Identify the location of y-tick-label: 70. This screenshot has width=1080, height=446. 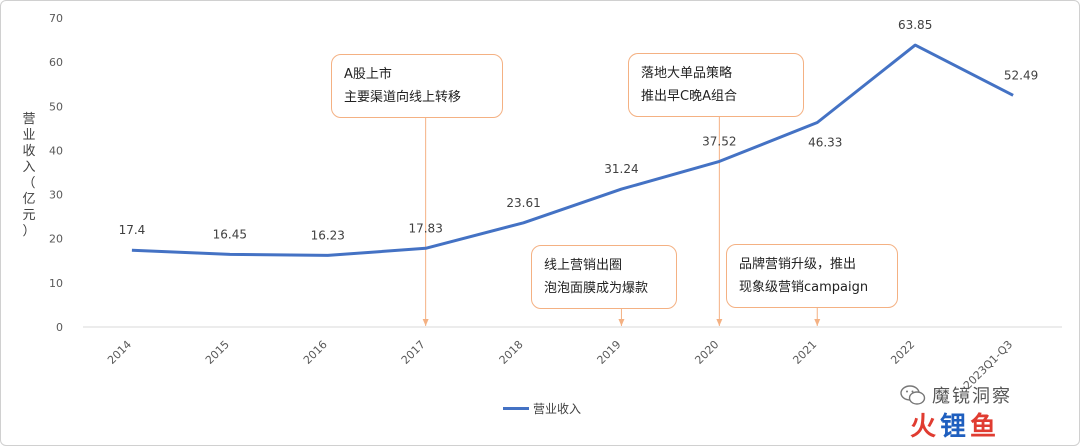
(56, 18).